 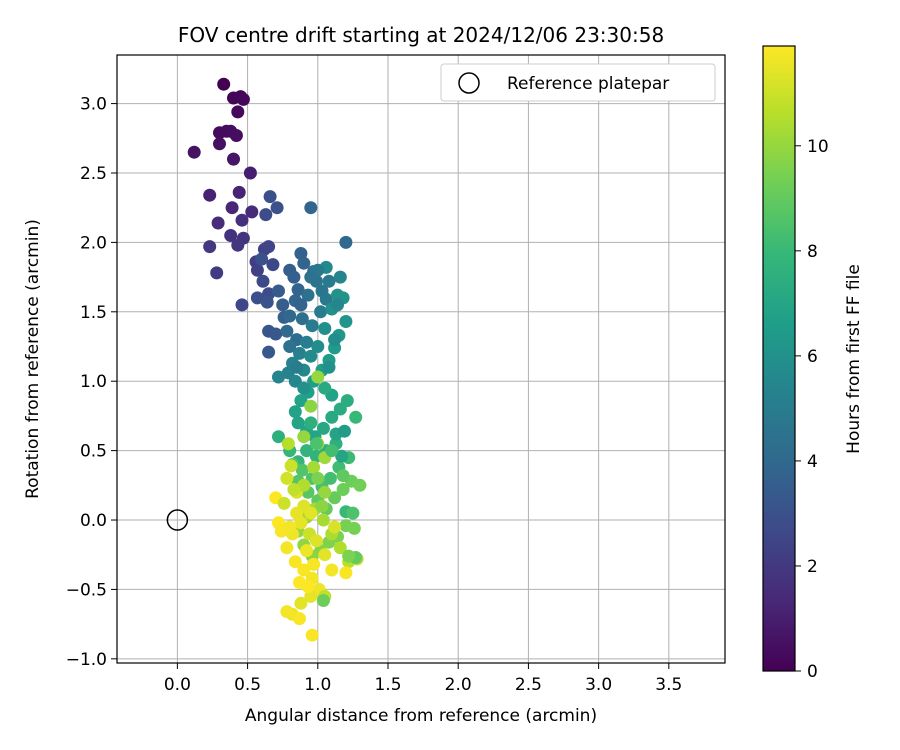 I want to click on y-axis-label: Rotation from reference (arcmin), so click(x=33, y=359).